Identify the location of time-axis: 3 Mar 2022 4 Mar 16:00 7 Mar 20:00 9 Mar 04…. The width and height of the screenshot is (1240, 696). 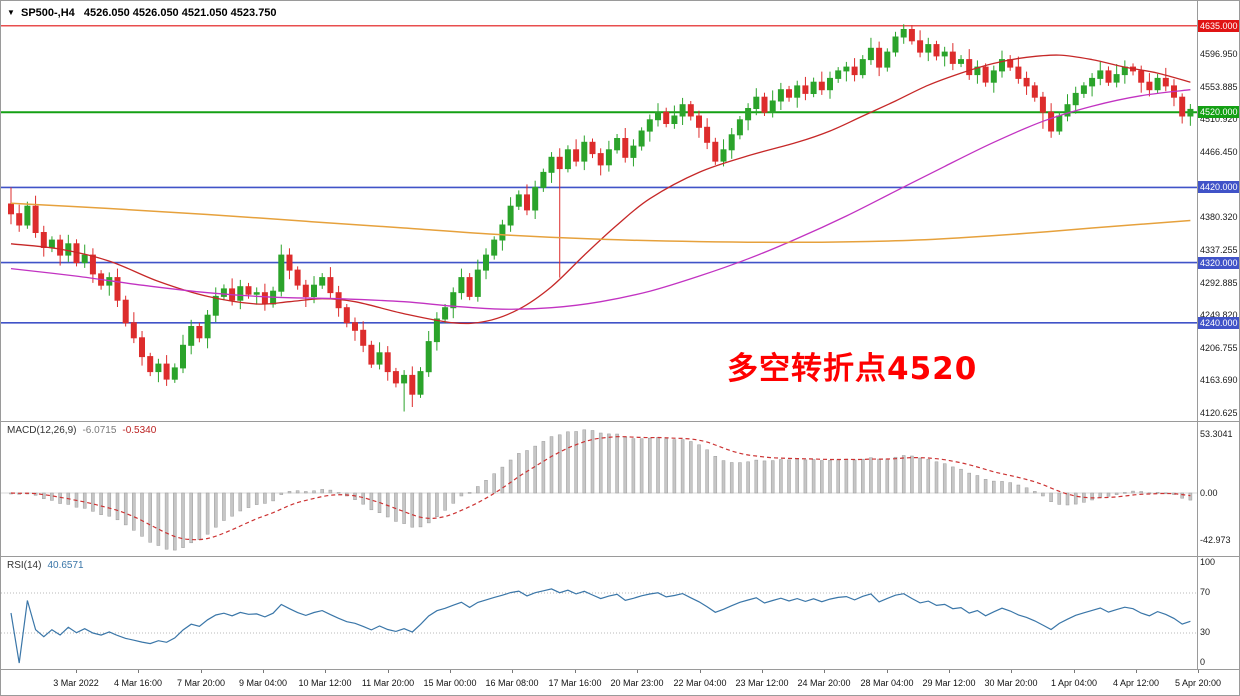
(620, 682).